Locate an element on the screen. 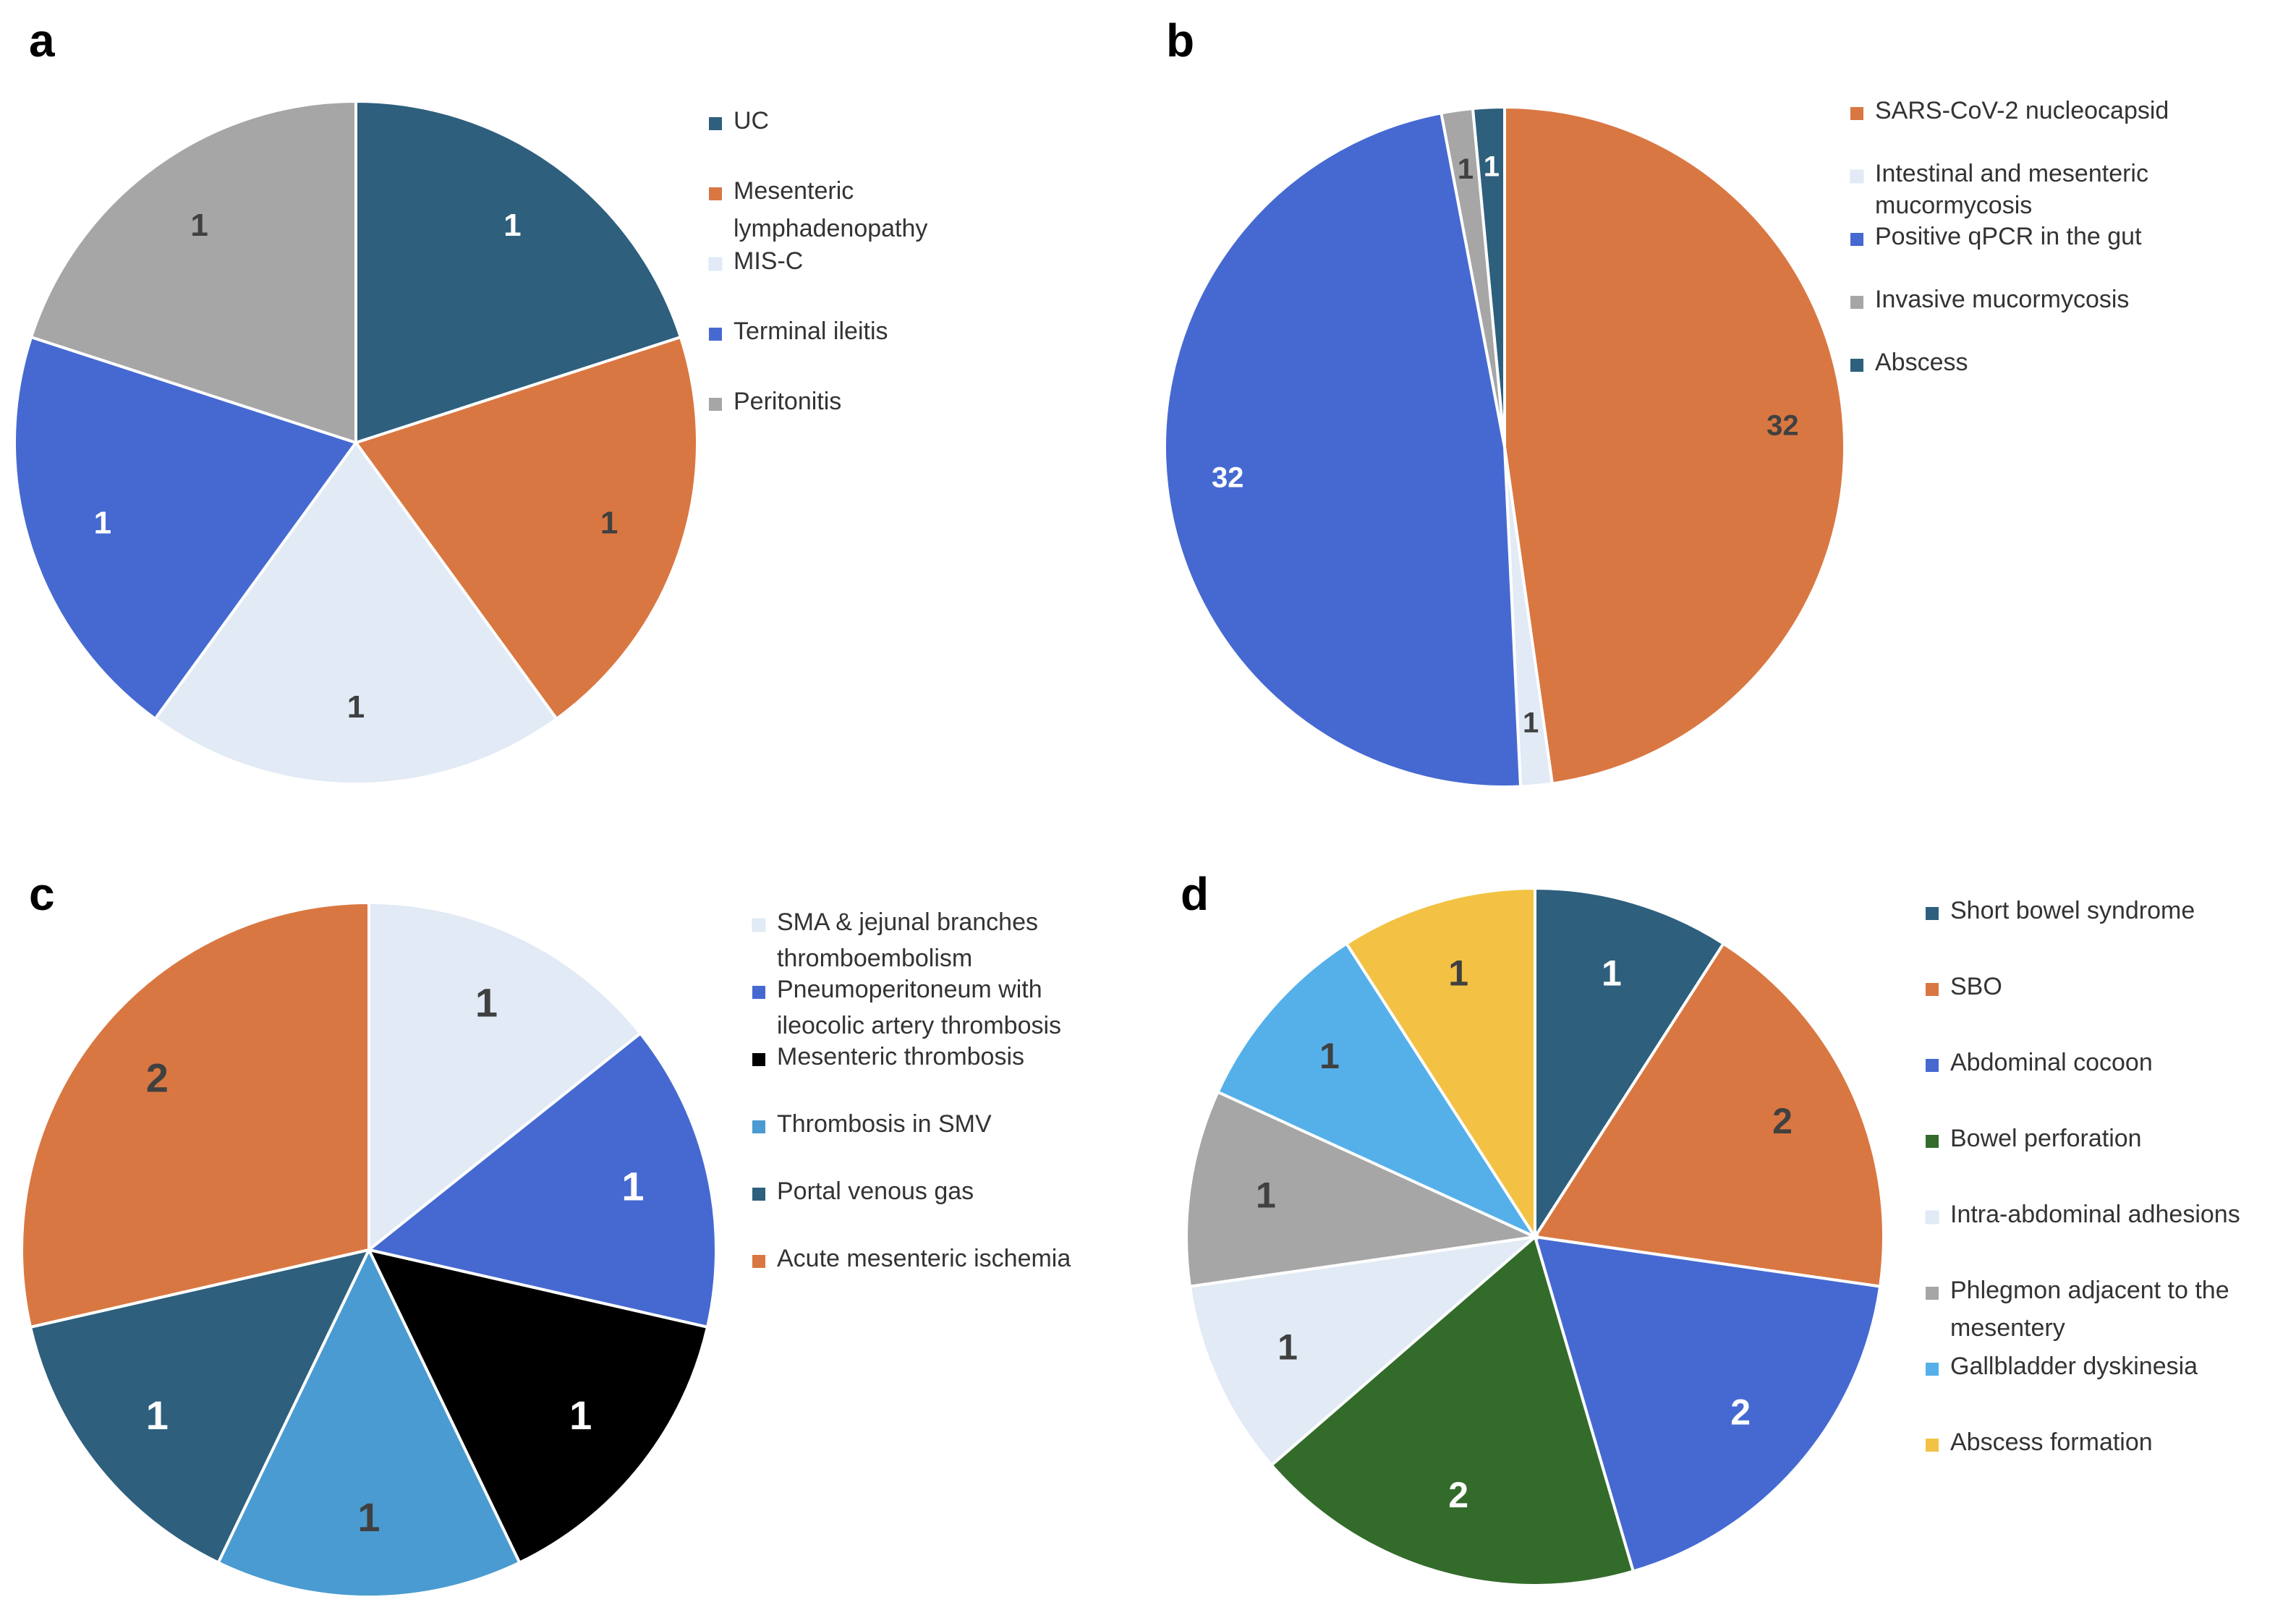  legend-label-d-6-line-1: Phlegmon adjacent to the is located at coordinates (2089, 1291).